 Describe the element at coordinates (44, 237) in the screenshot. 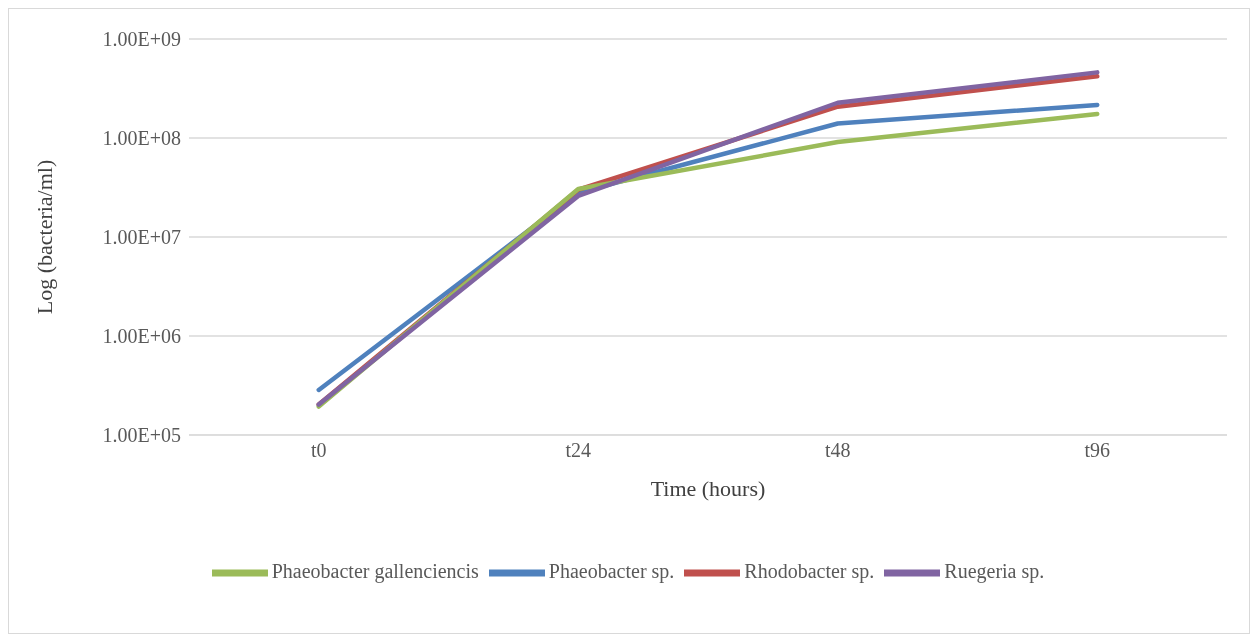

I see `y-axis-title: Log (bacteria/ml)` at that location.